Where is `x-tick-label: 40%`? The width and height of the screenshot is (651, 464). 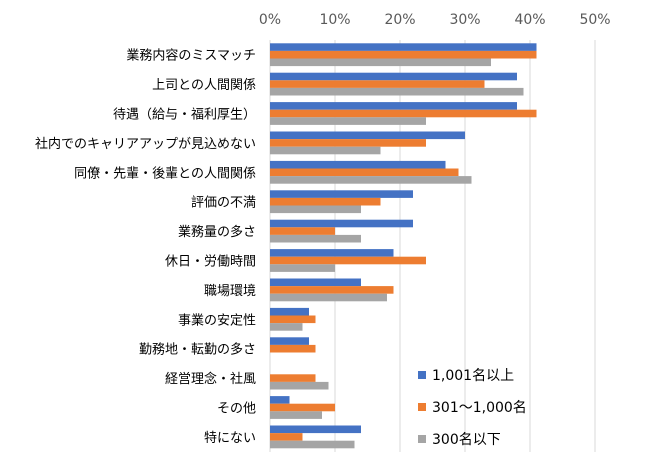
x-tick-label: 40% is located at coordinates (529, 20).